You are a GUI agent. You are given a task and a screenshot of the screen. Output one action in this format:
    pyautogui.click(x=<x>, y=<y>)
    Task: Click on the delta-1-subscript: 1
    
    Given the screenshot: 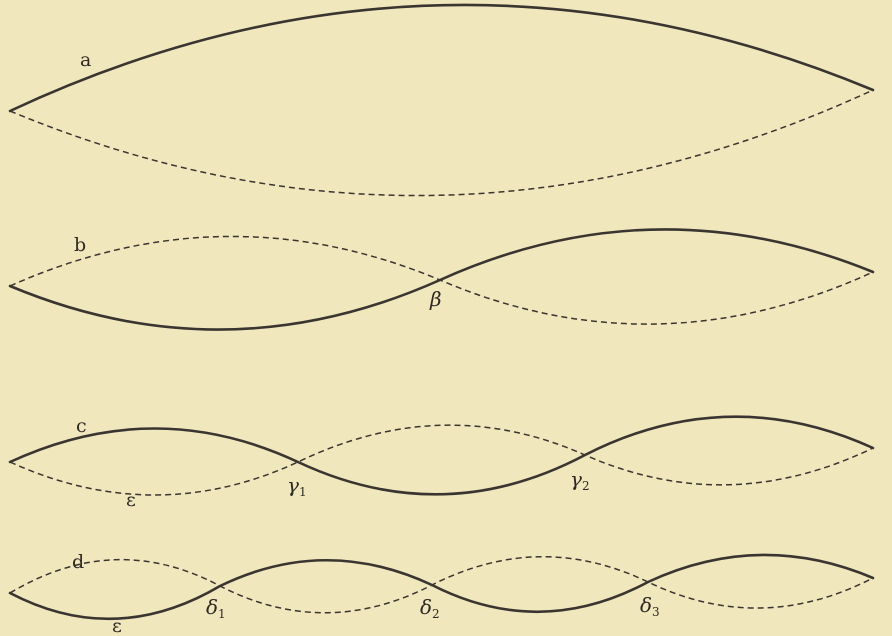 What is the action you would take?
    pyautogui.click(x=222, y=614)
    